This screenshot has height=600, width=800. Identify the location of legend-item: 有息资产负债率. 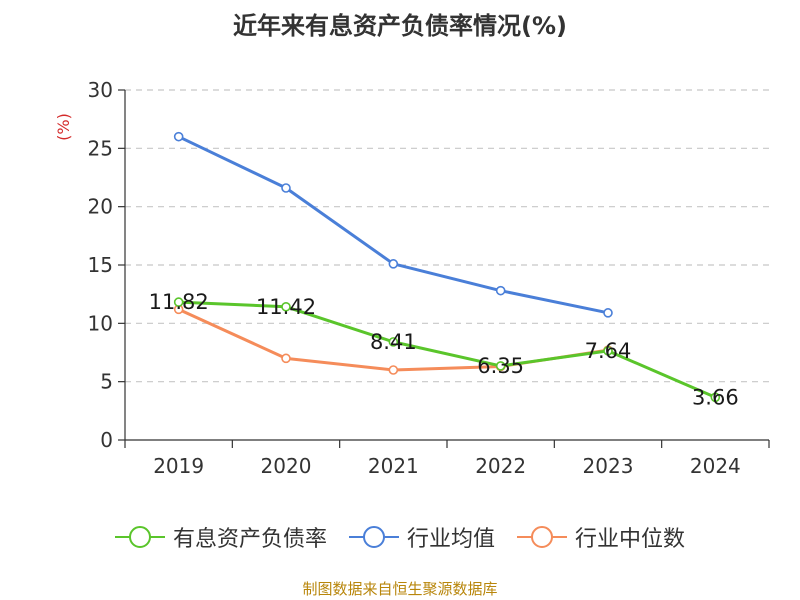
(220, 537).